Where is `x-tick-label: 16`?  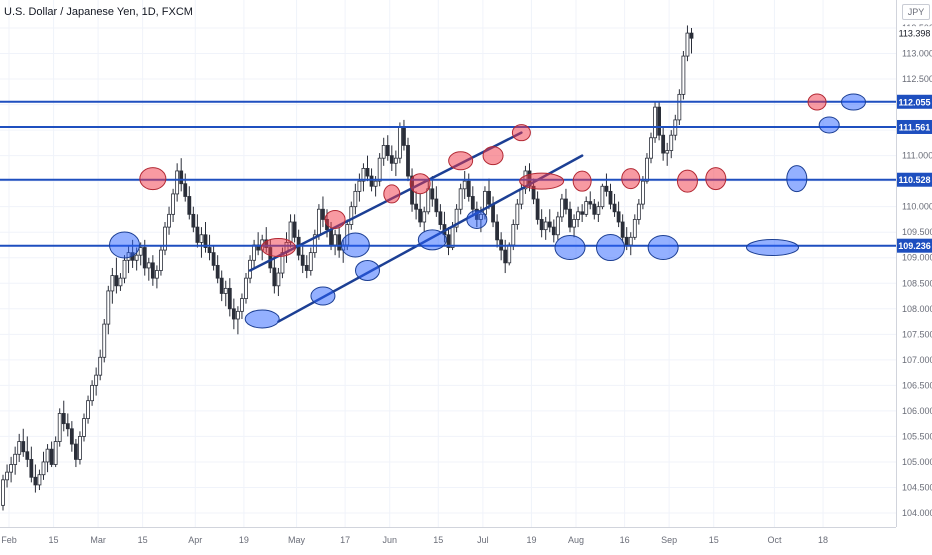 x-tick-label: 16 is located at coordinates (625, 540).